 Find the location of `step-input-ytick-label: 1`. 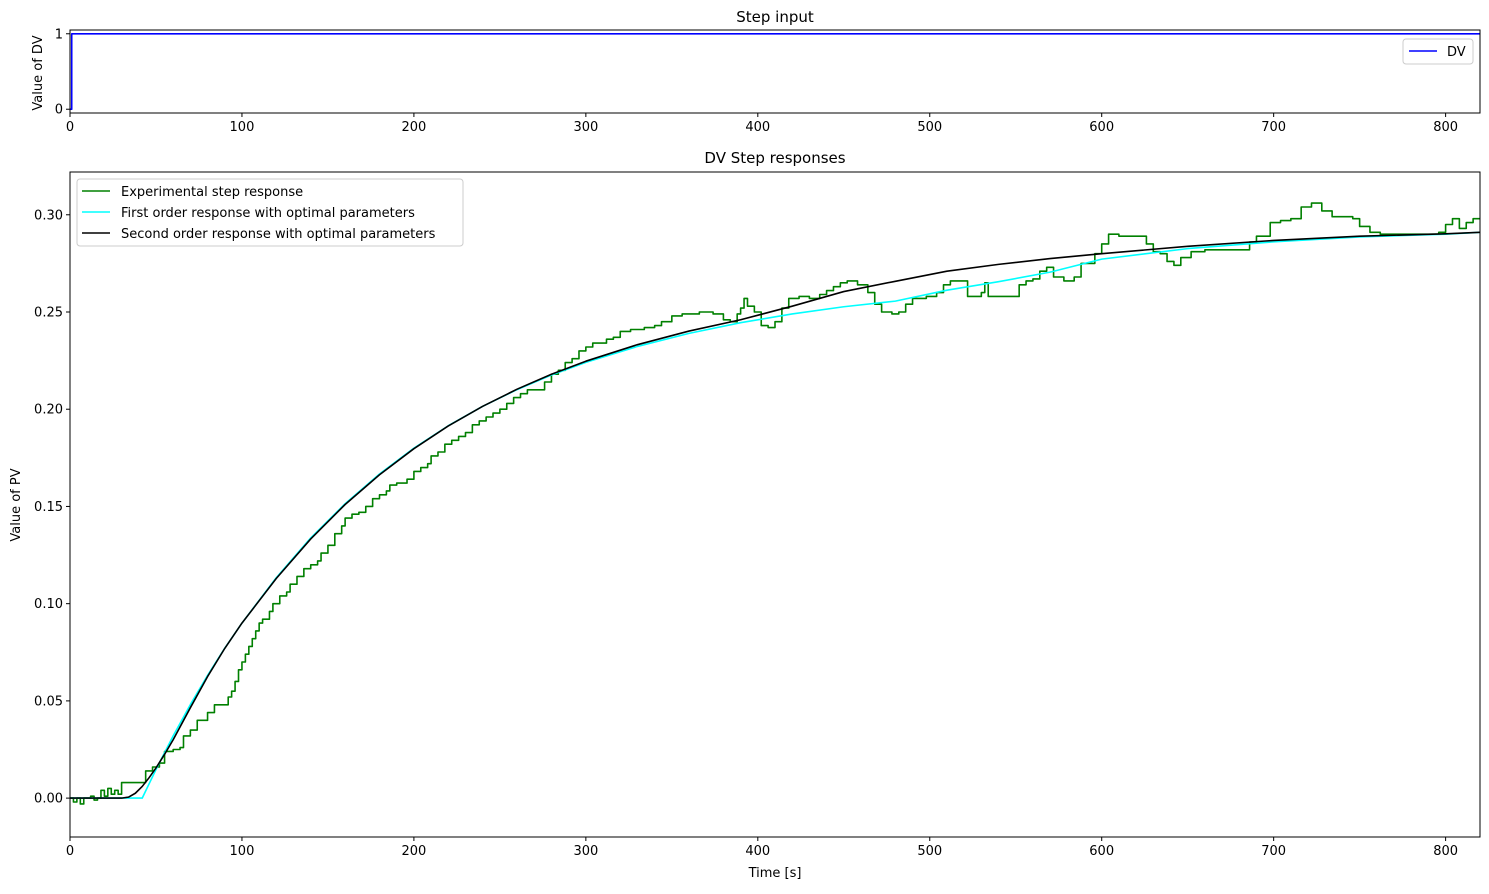

step-input-ytick-label: 1 is located at coordinates (59, 34).